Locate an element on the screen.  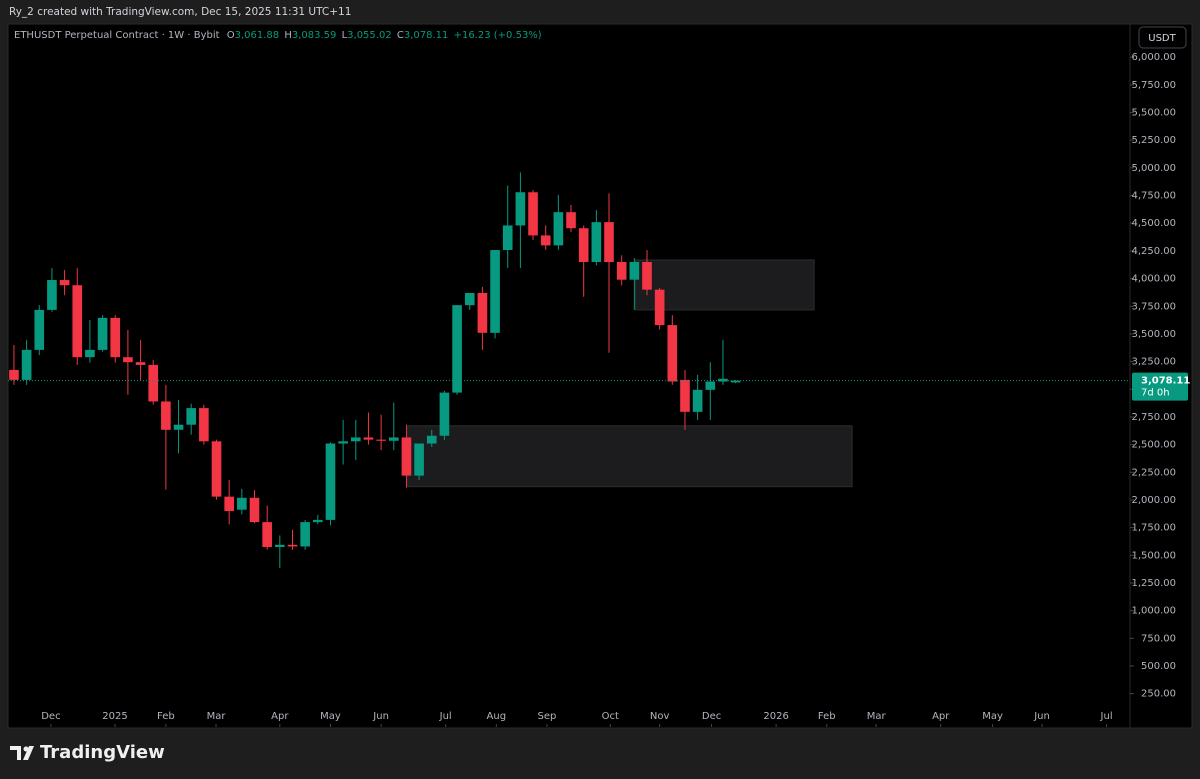
currency-button is located at coordinates (1162, 37).